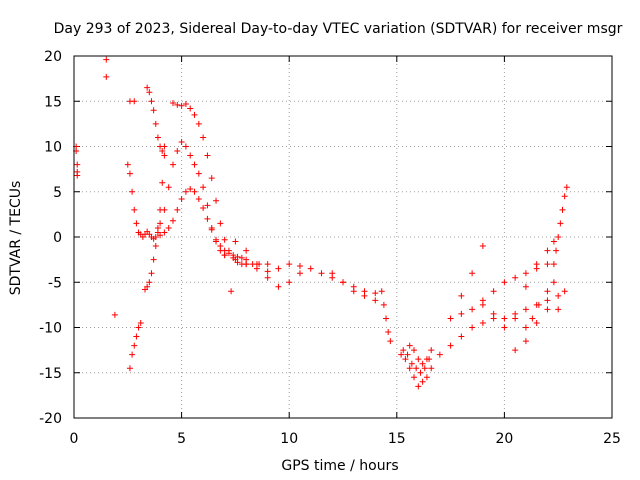 This screenshot has width=640, height=480. I want to click on y-tick-label: 0, so click(57, 238).